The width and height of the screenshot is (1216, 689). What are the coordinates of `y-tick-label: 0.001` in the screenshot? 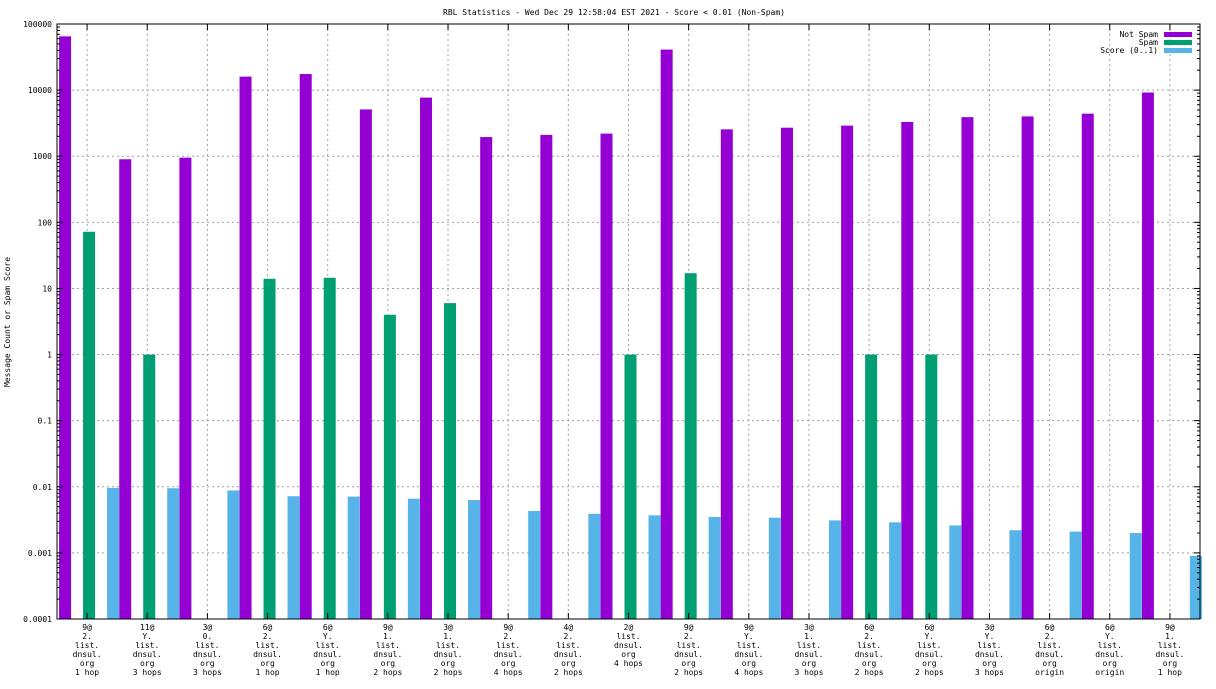 It's located at (40, 553).